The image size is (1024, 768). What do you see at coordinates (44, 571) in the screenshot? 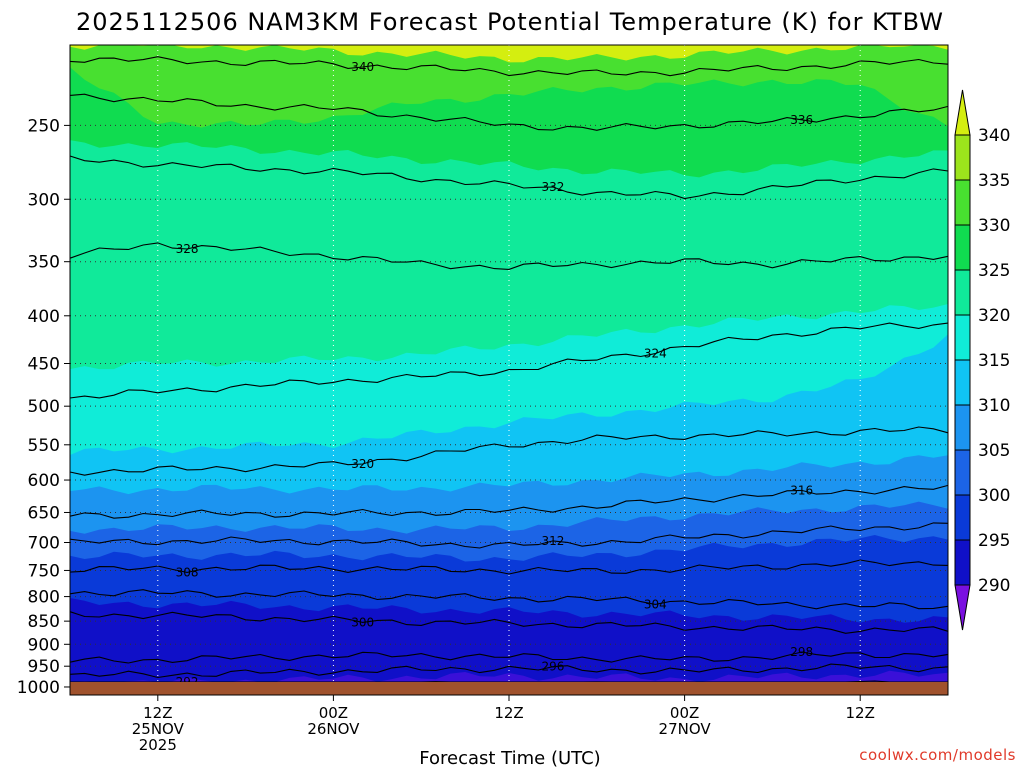
I see `y-tick-label-750: 750` at bounding box center [44, 571].